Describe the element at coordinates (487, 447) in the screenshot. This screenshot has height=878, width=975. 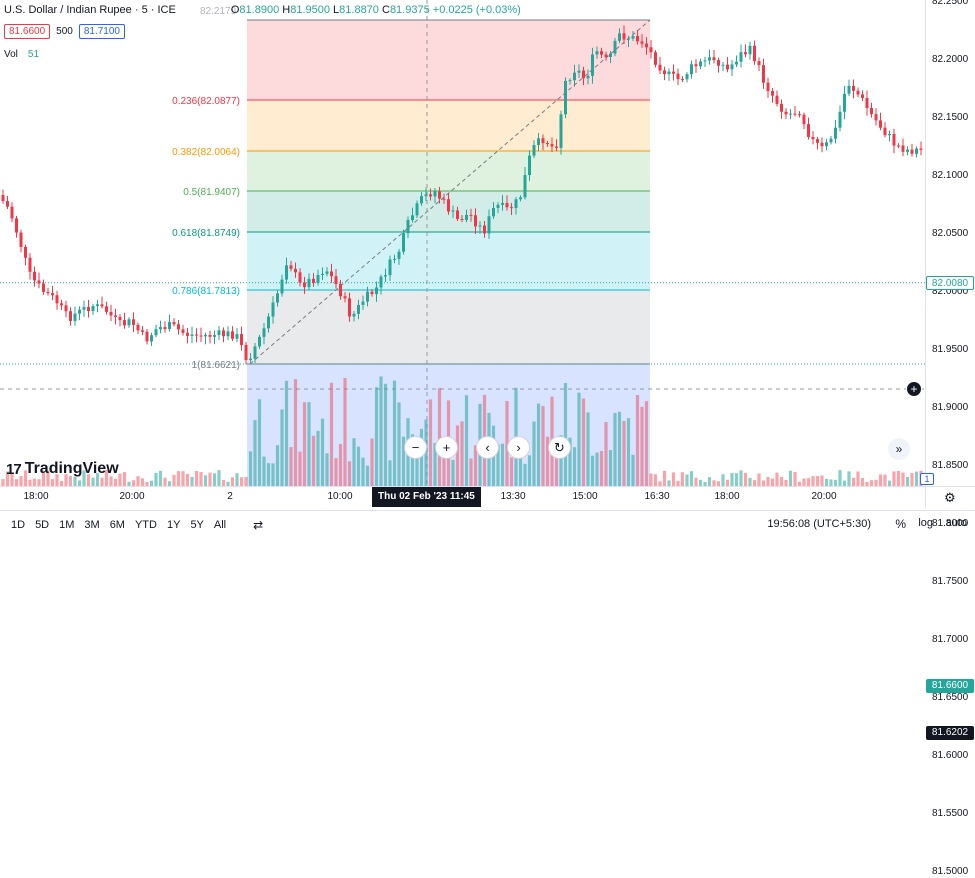
I see `scroll-left-button: ‹` at that location.